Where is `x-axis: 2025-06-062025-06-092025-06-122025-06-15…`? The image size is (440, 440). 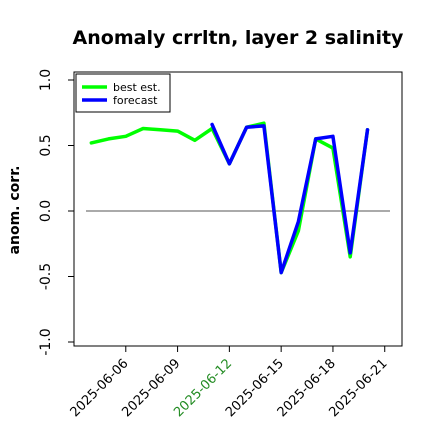 x-axis: 2025-06-062025-06-092025-06-122025-06-15… is located at coordinates (229, 383).